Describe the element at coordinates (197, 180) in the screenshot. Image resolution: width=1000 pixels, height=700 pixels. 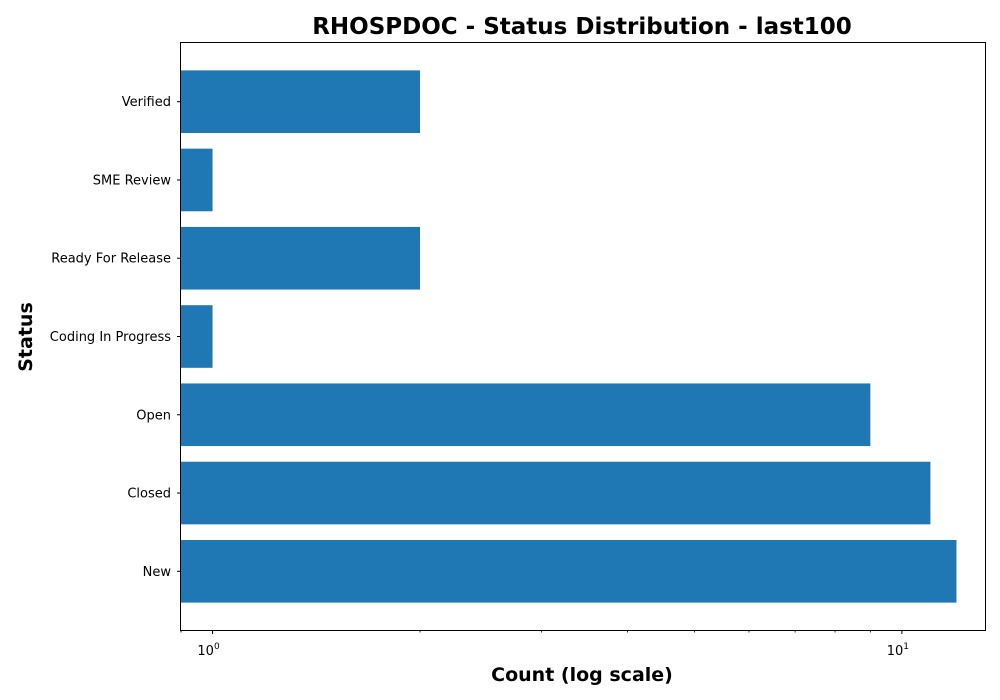
I see `bar-sme-review` at that location.